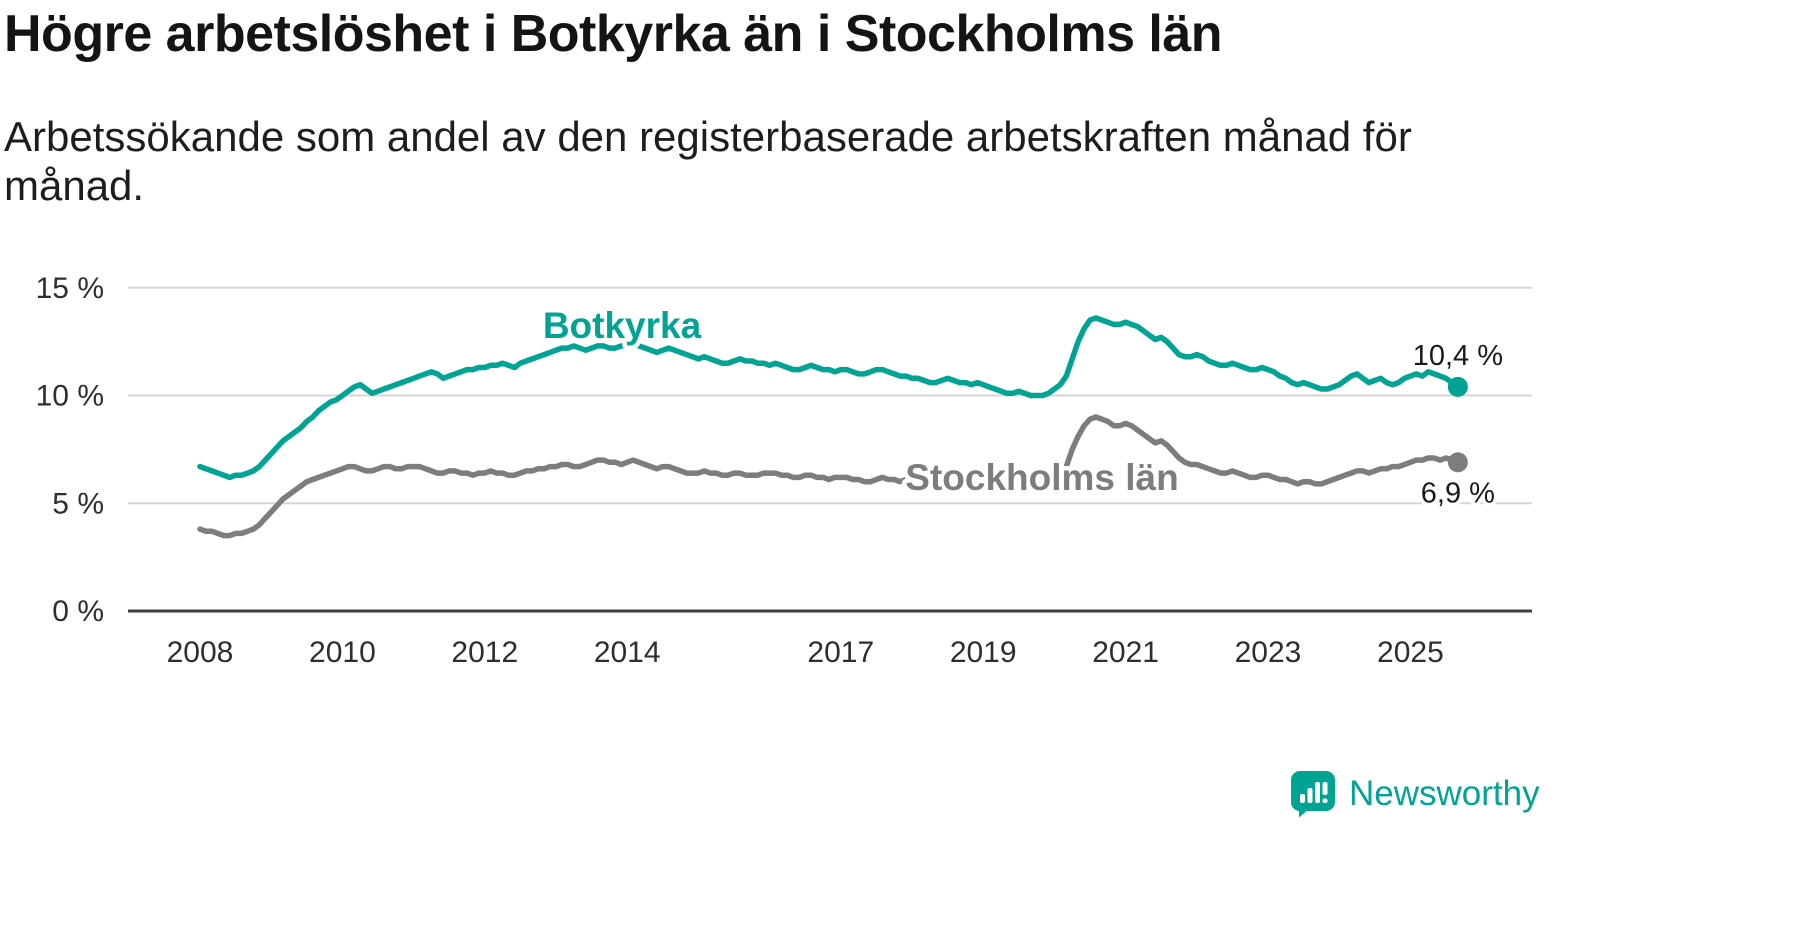 The width and height of the screenshot is (1800, 948). I want to click on botkyrka-line, so click(829, 398).